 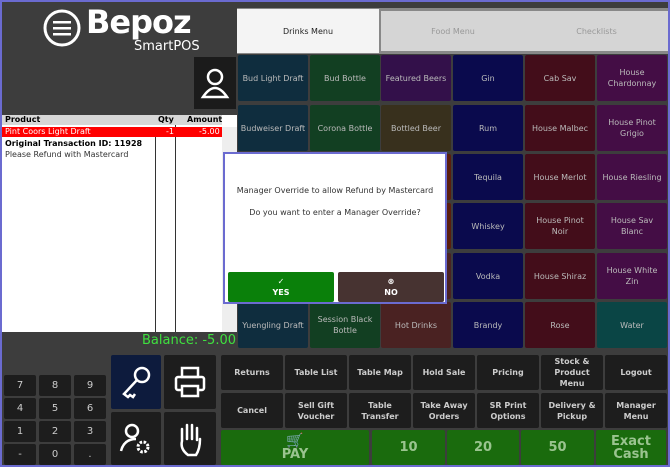 I want to click on function-button: Cancel, so click(x=252, y=410).